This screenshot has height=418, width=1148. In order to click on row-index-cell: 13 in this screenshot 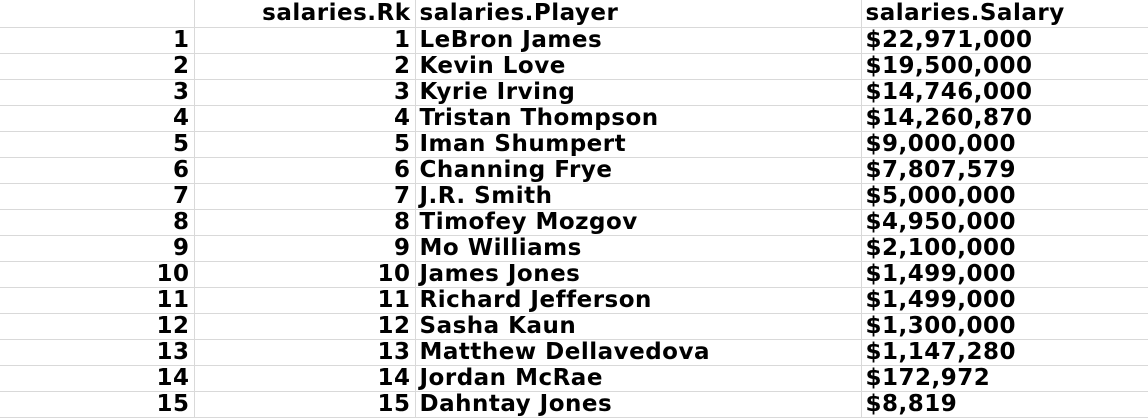, I will do `click(97, 352)`.